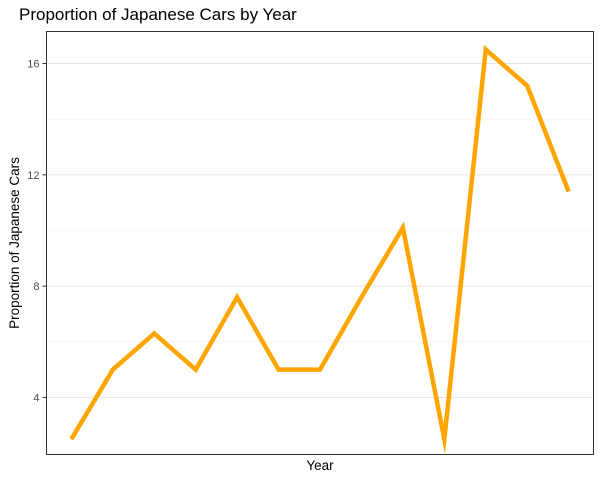  What do you see at coordinates (36, 287) in the screenshot?
I see `y-tick-label: 8` at bounding box center [36, 287].